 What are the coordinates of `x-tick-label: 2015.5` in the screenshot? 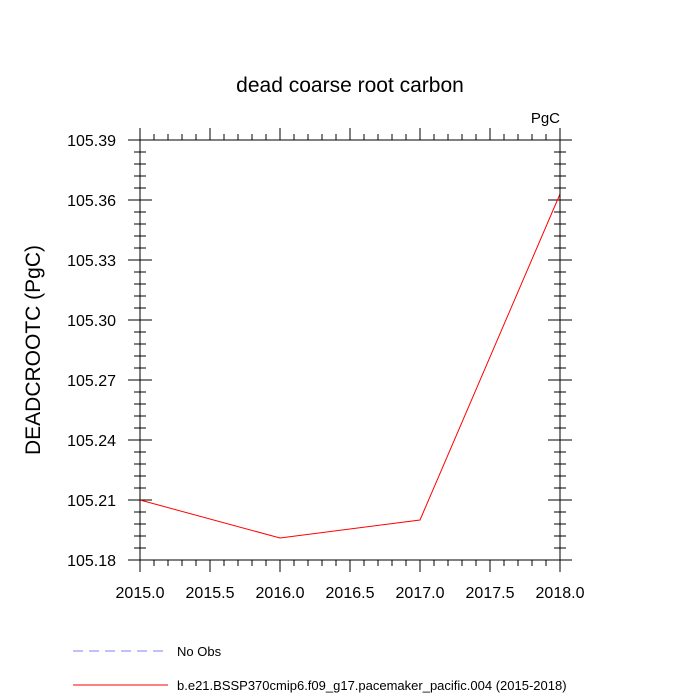 It's located at (210, 593).